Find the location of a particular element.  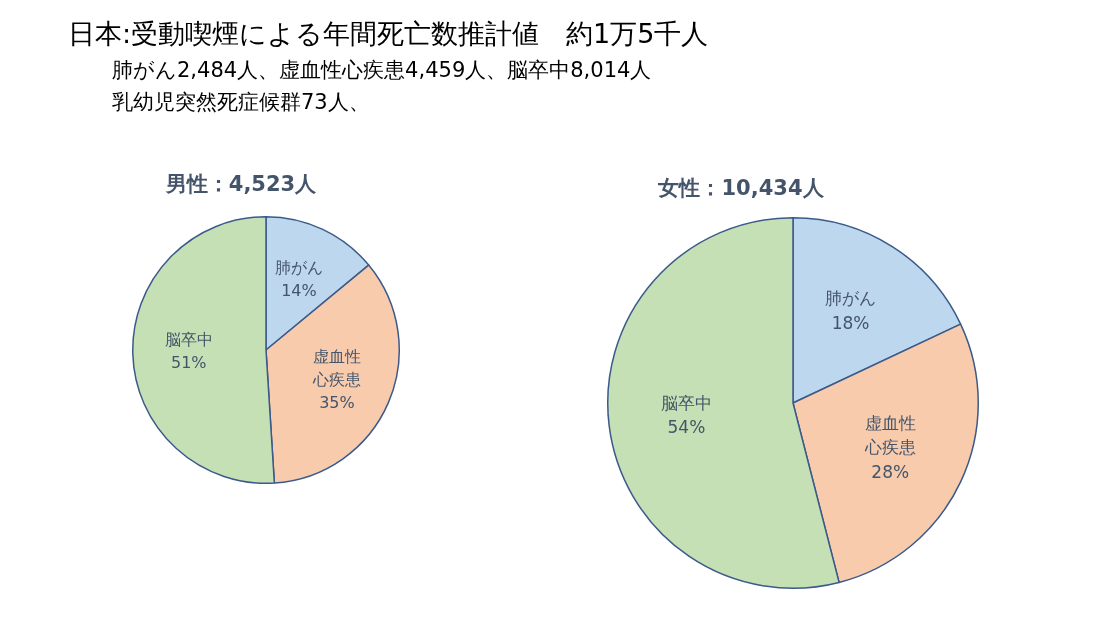

data-label: 51% is located at coordinates (188, 363).